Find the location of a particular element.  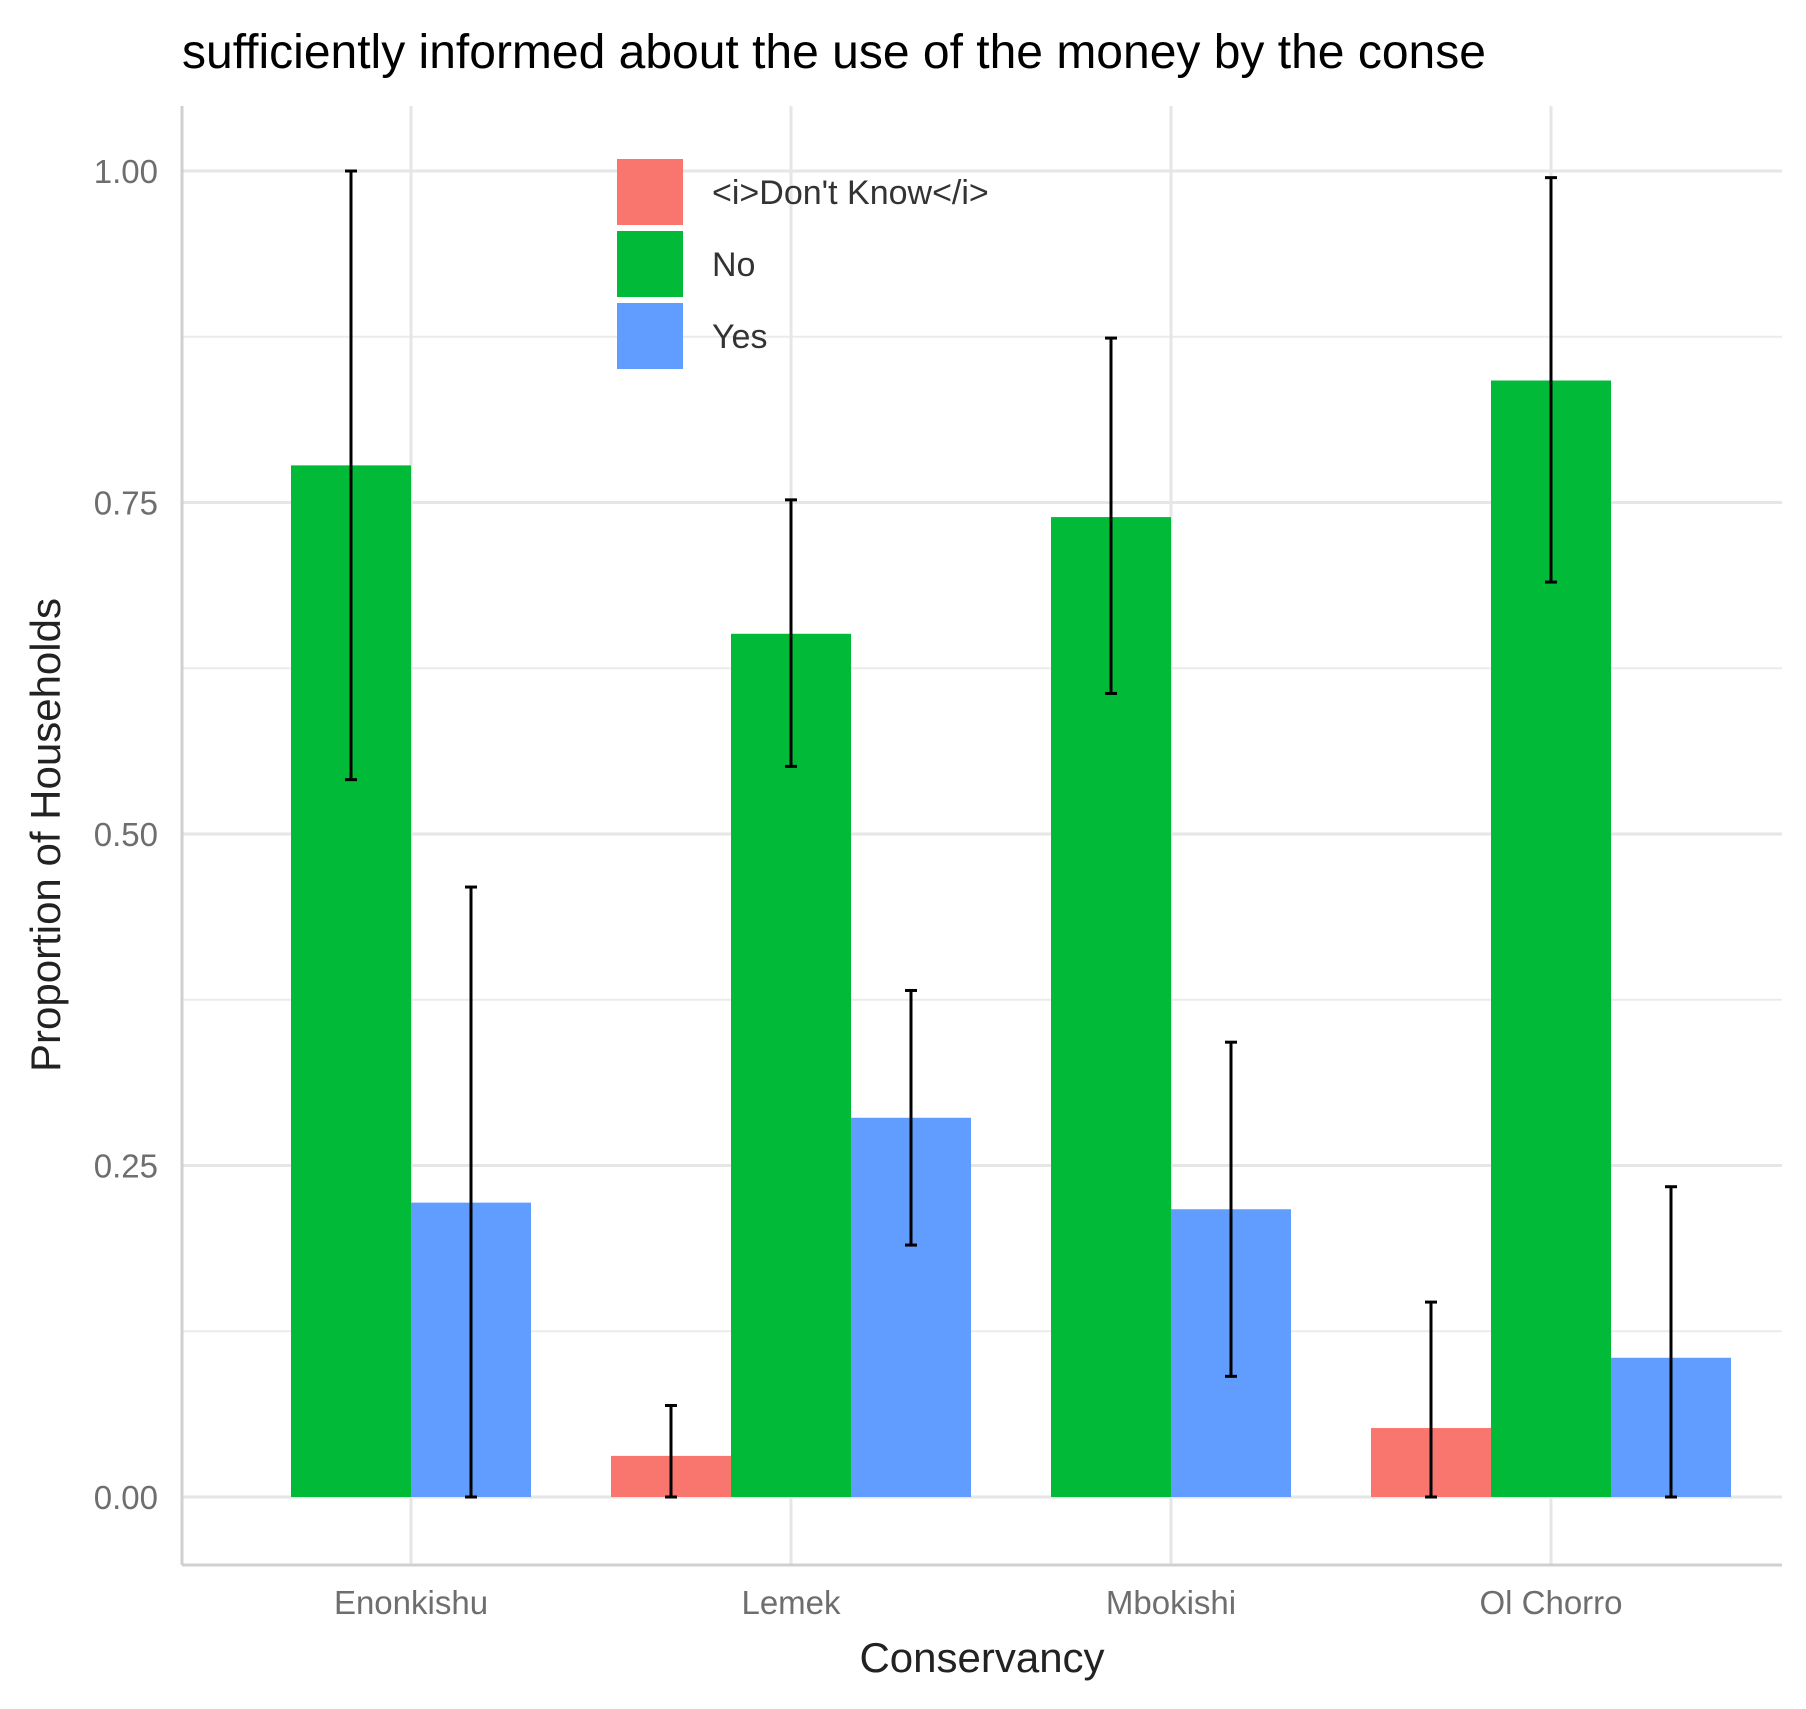

y-tick-label: 0.50 is located at coordinates (126, 834).